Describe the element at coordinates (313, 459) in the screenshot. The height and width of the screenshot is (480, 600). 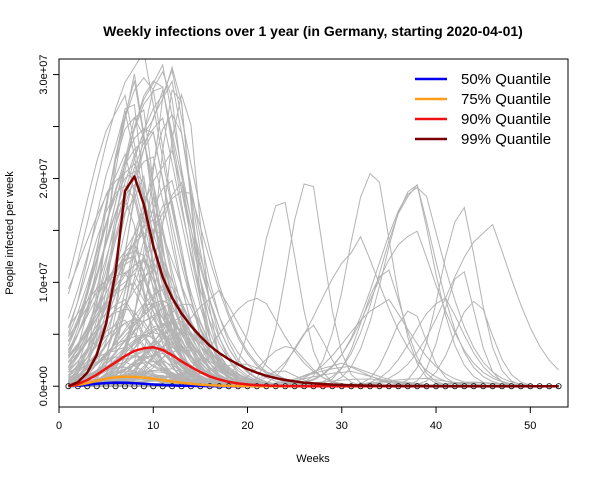
I see `x-axis-label: Weeks` at that location.